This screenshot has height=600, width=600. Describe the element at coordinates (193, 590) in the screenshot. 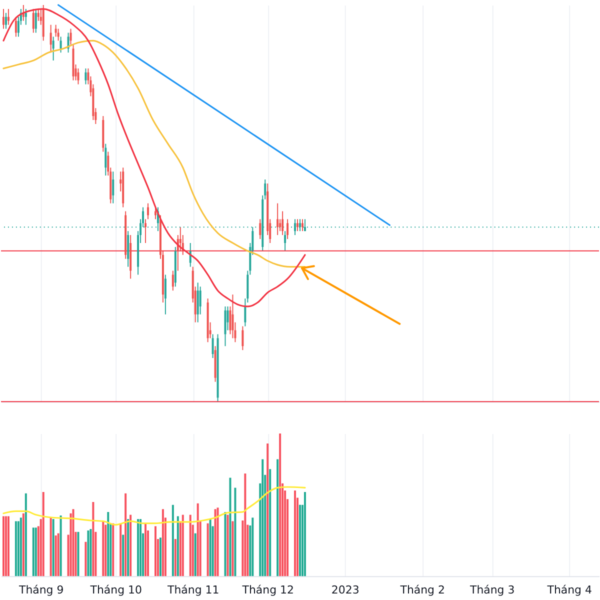

I see `x-tick-label: Tháng 11` at that location.